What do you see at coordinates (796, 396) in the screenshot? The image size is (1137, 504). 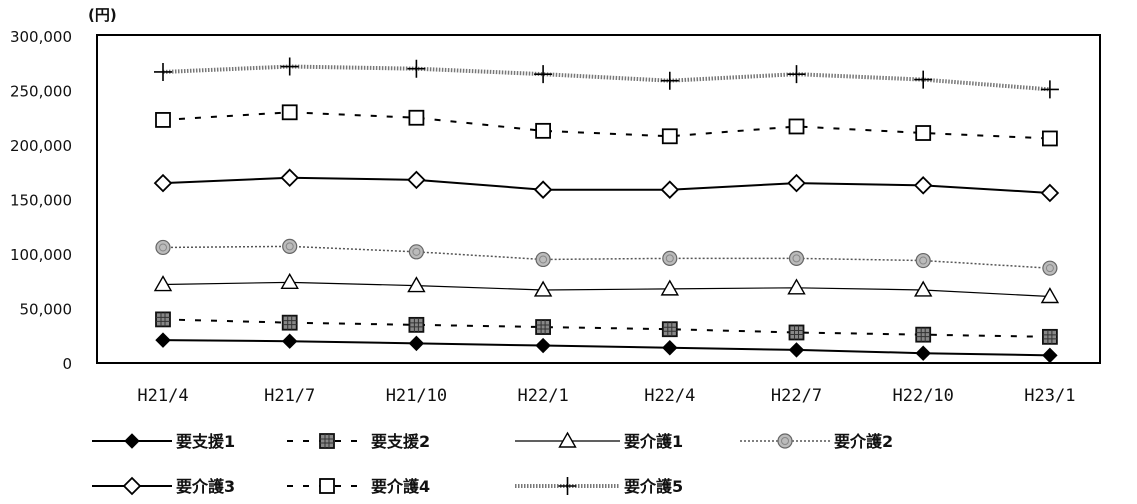 I see `x-tick-label: H22/7` at bounding box center [796, 396].